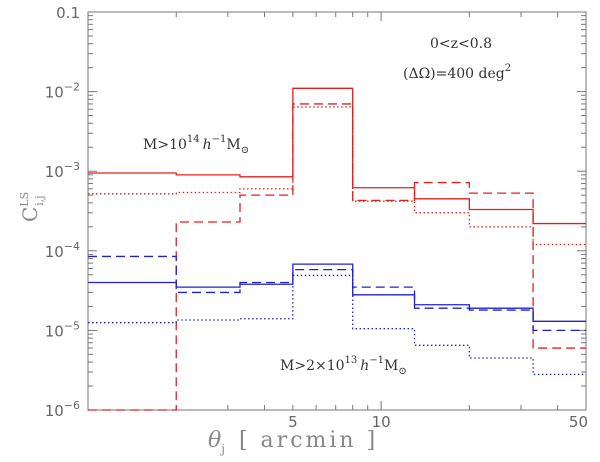  Describe the element at coordinates (68, 13) in the screenshot. I see `y-tick-label: 0.1` at that location.